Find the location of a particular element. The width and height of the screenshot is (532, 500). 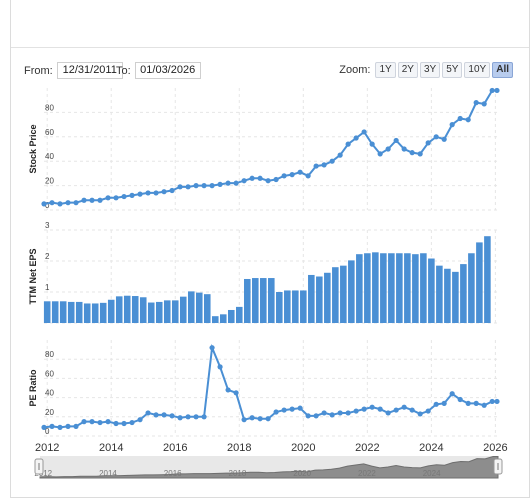

zoom-1y-button: 1Y is located at coordinates (385, 70).